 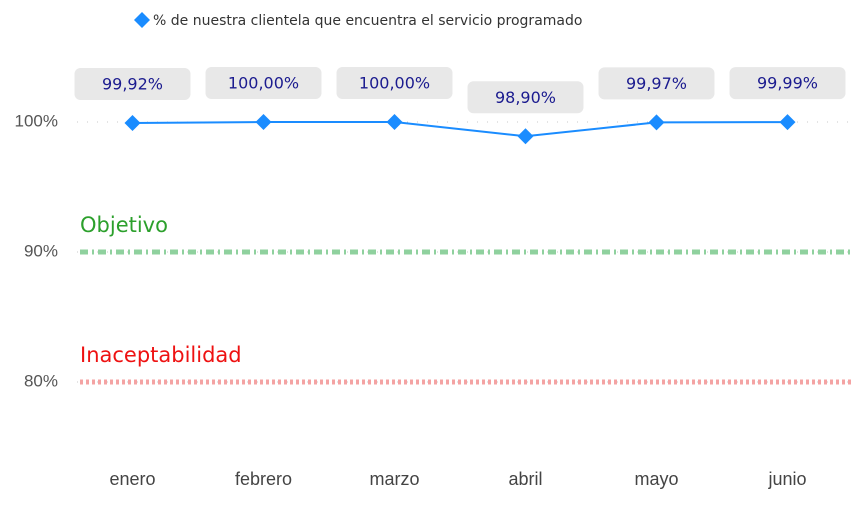 I want to click on x-tick-label: enero, so click(x=132, y=479).